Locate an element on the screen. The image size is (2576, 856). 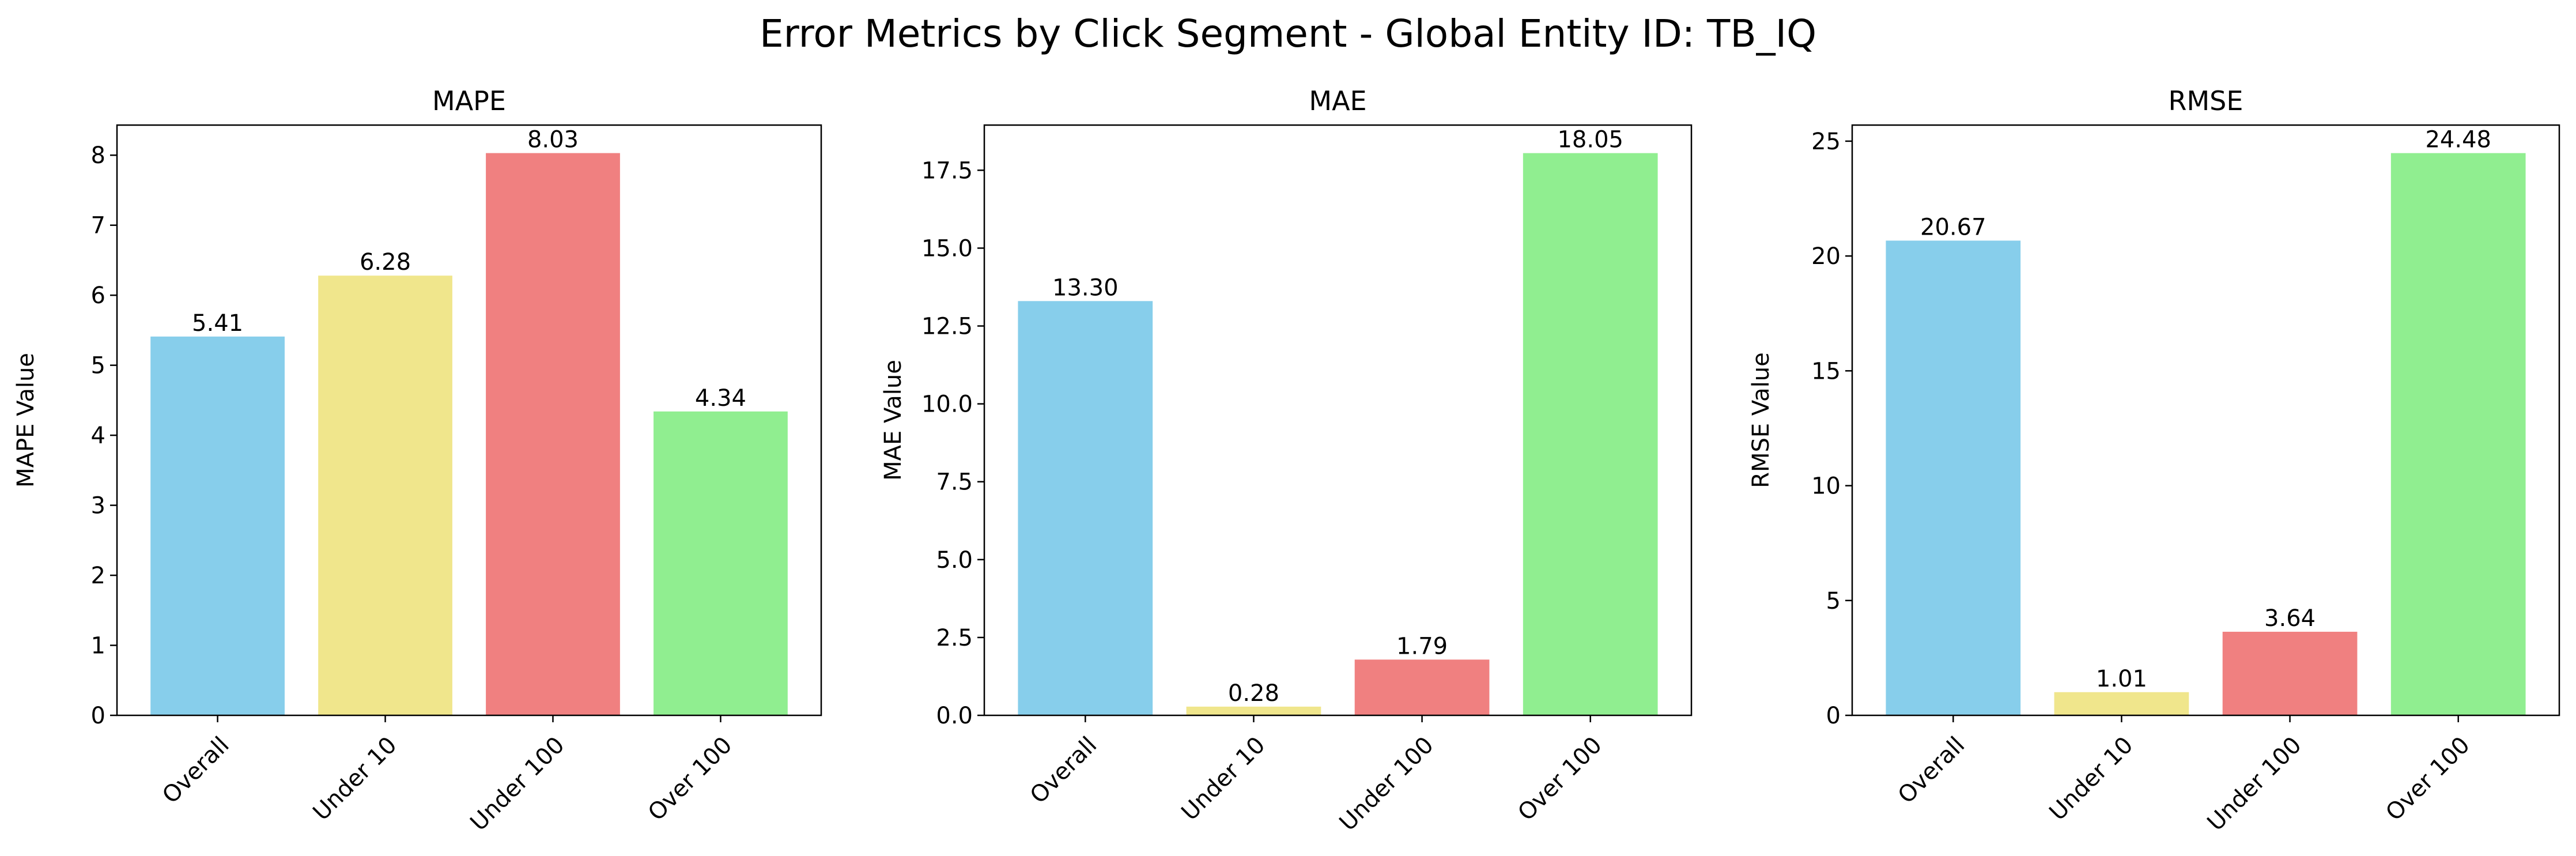
data-label: 13.30 is located at coordinates (1085, 287).